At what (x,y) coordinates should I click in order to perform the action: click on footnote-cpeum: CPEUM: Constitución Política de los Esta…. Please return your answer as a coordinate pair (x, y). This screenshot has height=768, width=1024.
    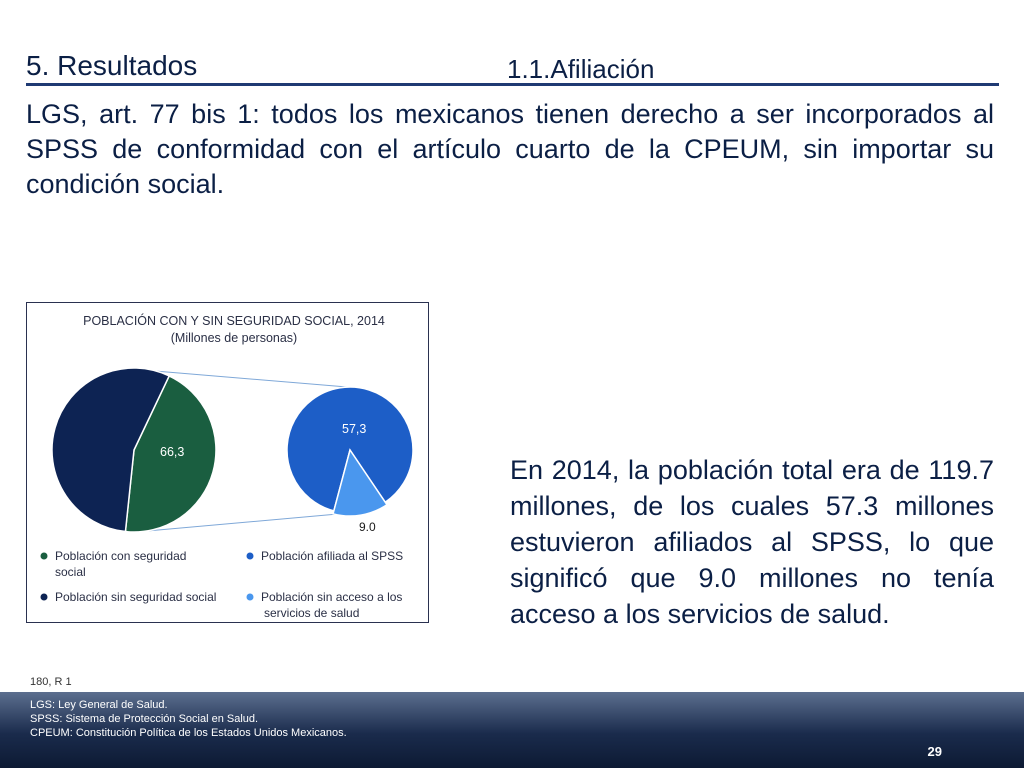
    Looking at the image, I should click on (188, 733).